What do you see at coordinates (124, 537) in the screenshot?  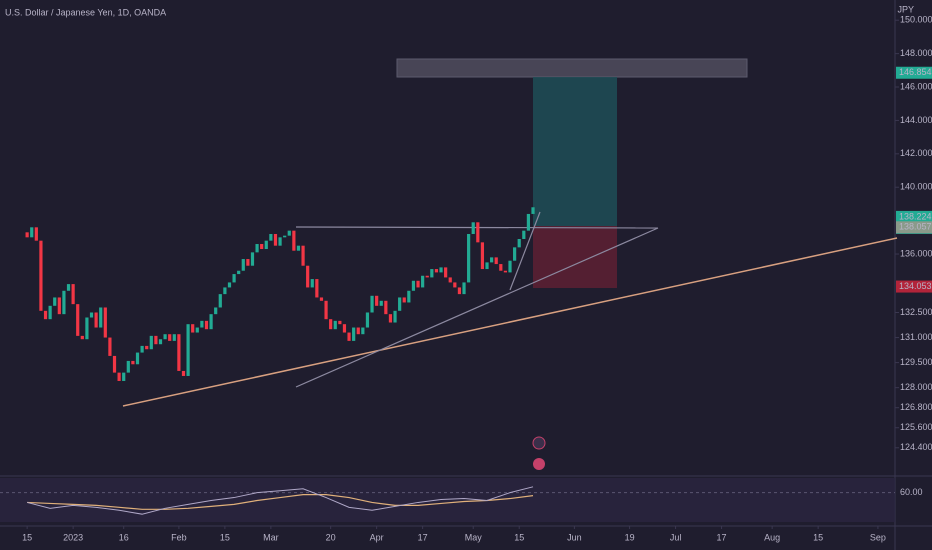 I see `x-tick-label: 16` at bounding box center [124, 537].